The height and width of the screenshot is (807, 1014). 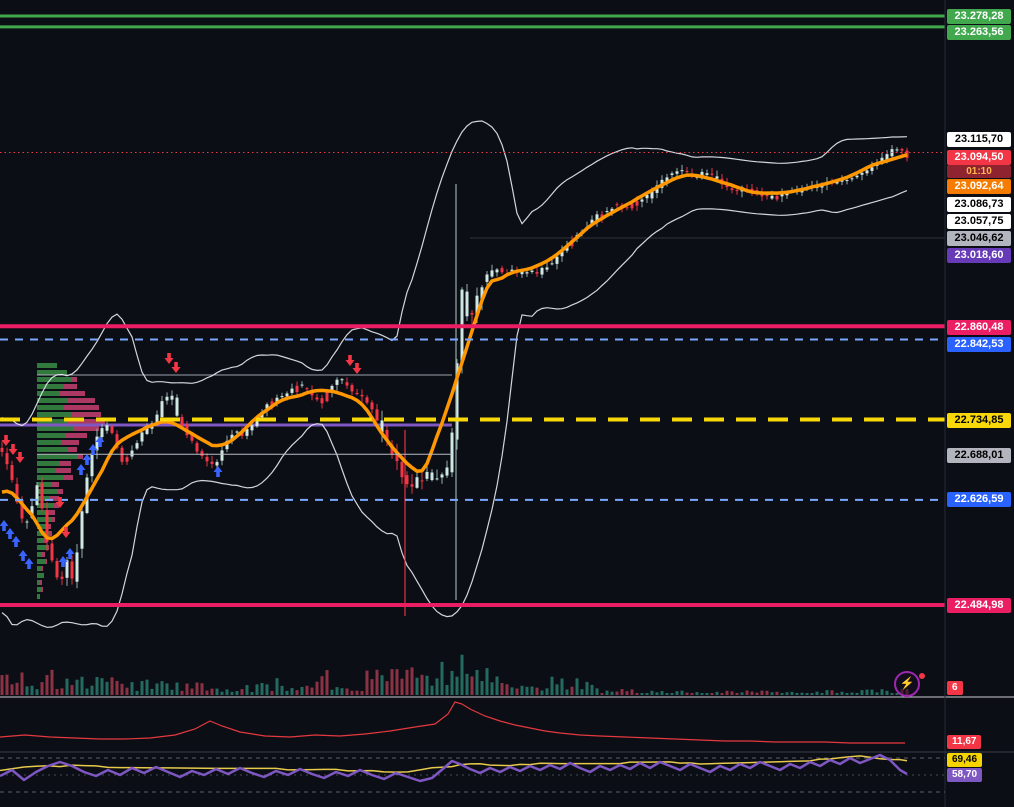 What do you see at coordinates (452, 722) in the screenshot?
I see `atr-indicator` at bounding box center [452, 722].